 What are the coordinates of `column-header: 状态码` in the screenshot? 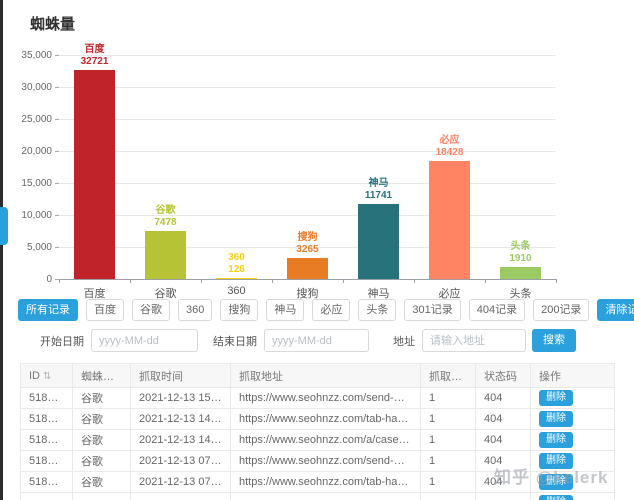 It's located at (503, 375).